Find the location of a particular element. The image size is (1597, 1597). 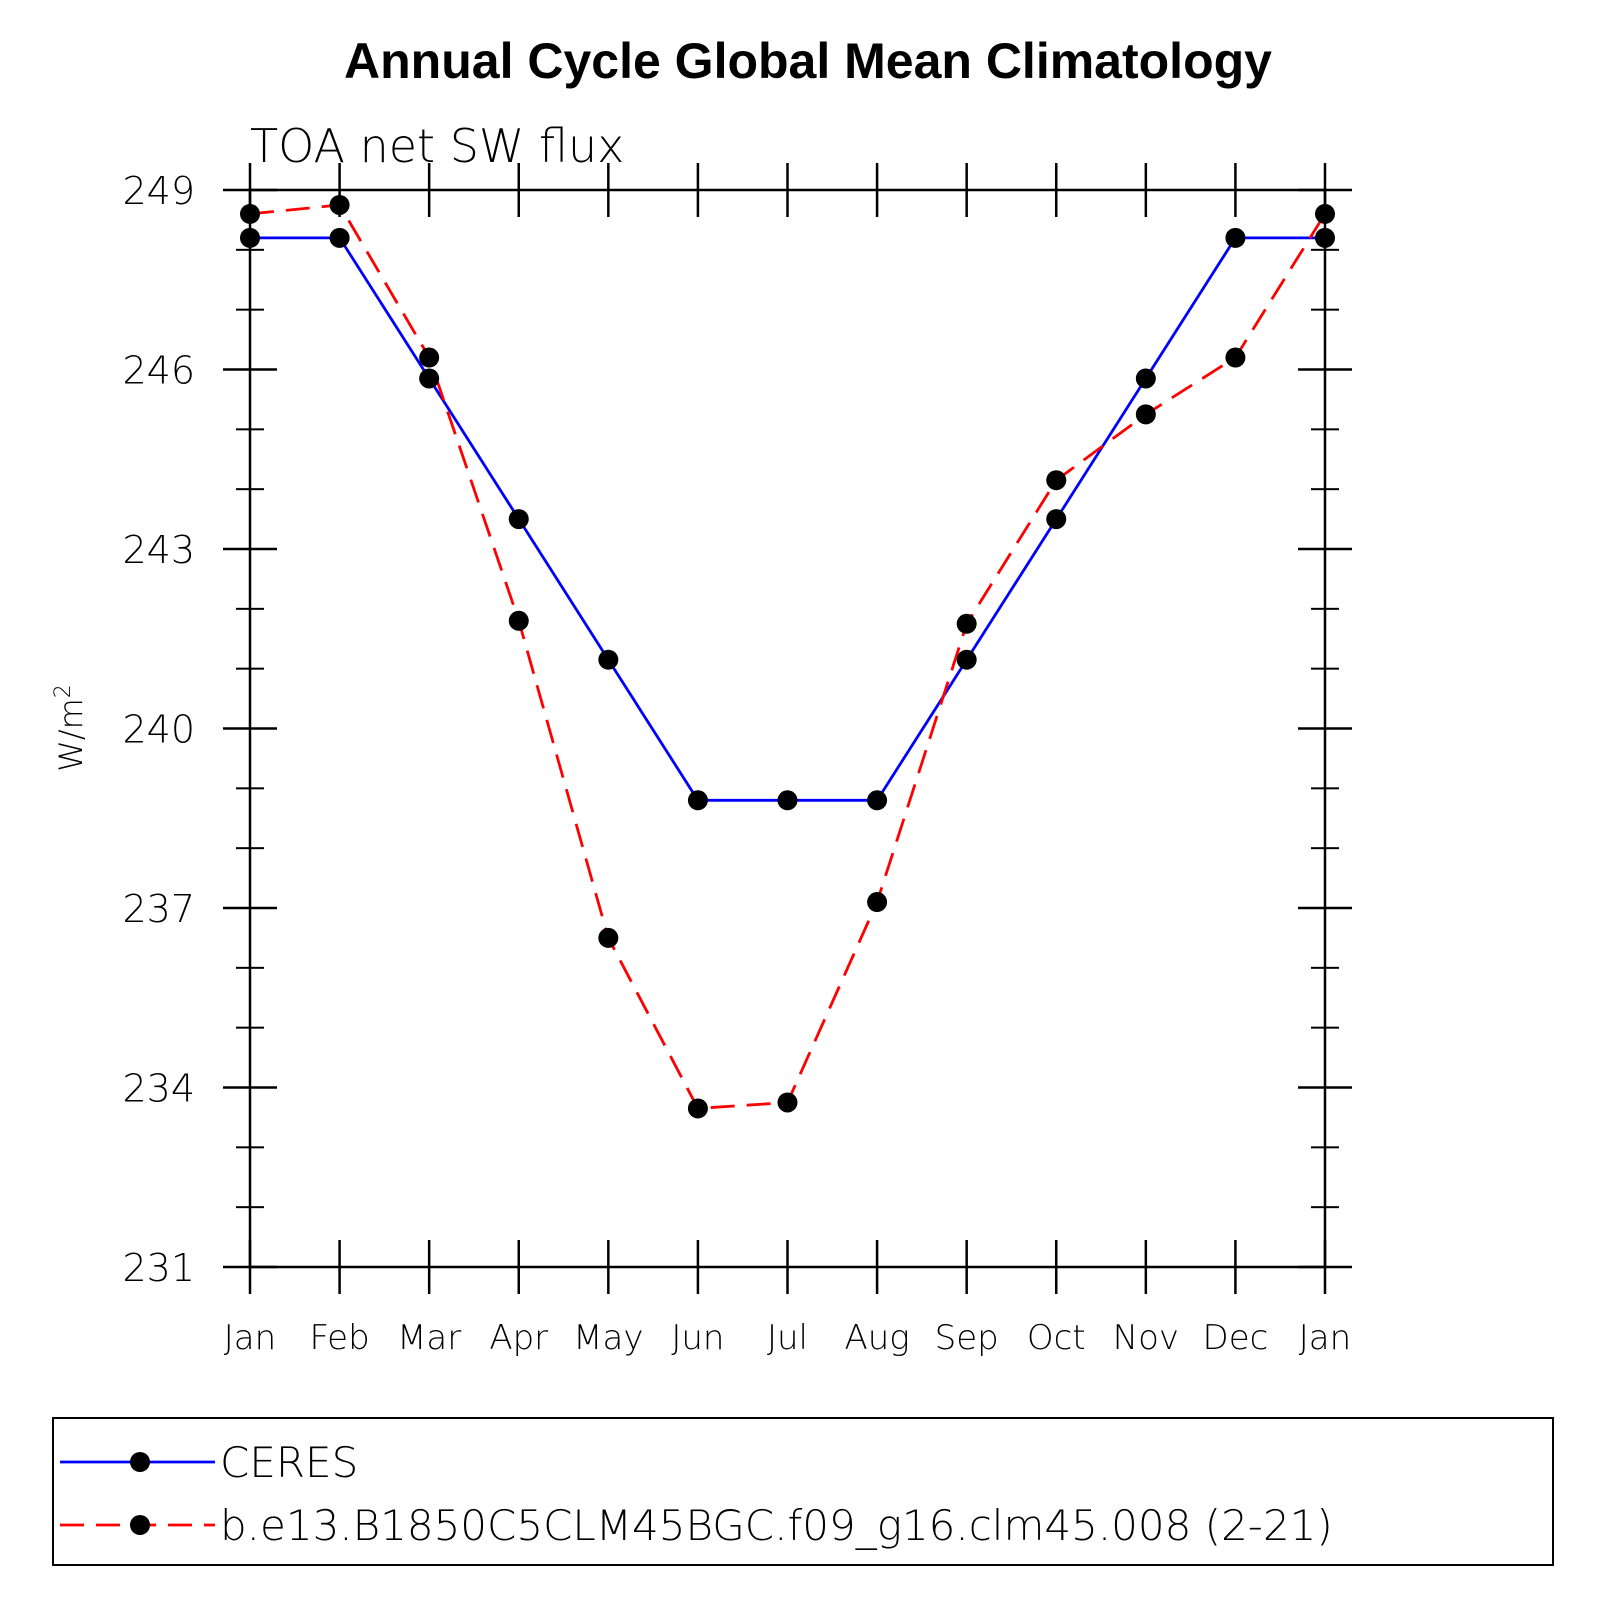

x-tick-label: Apr is located at coordinates (518, 1338).